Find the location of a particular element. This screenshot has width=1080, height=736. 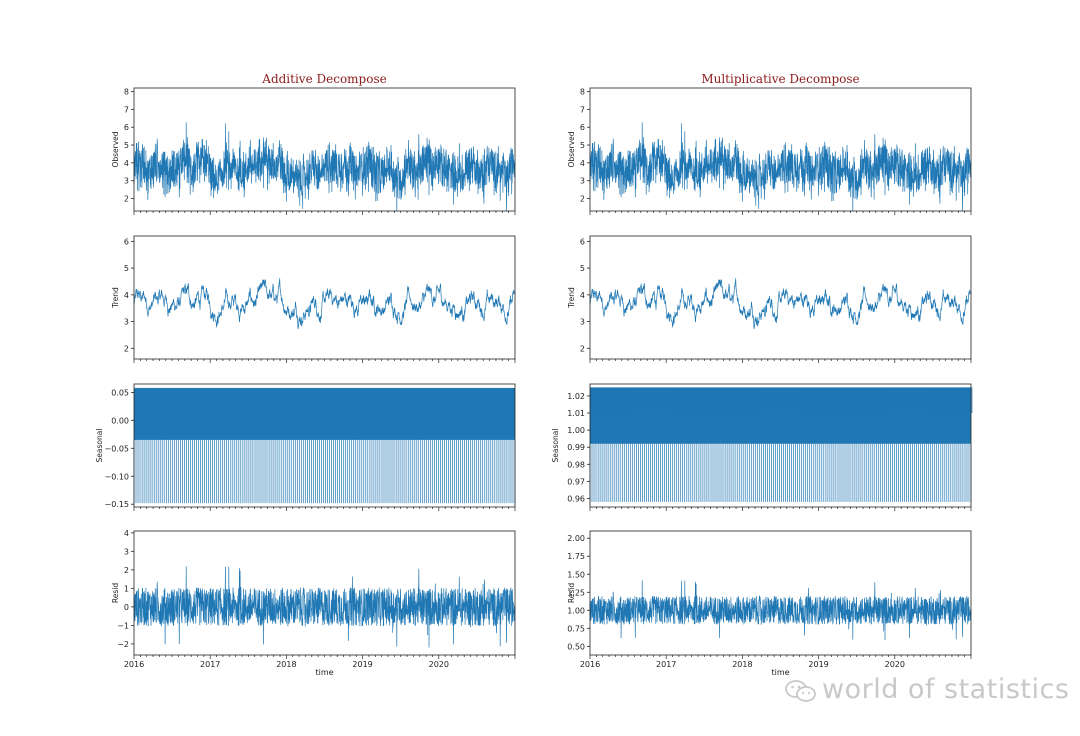

subplot-additive-trend: 2 3 4 5 6 Trend is located at coordinates (313, 299).